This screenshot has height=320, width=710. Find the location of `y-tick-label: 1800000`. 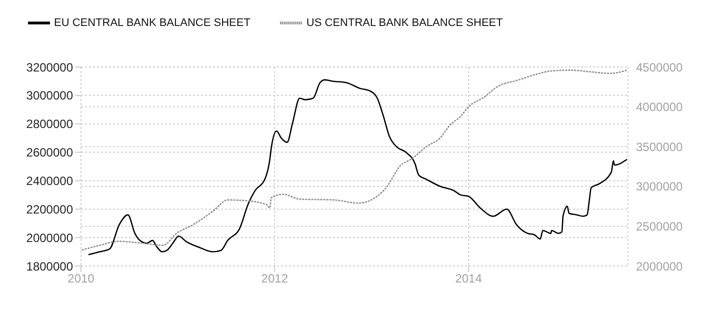

y-tick-label: 1800000 is located at coordinates (50, 266).